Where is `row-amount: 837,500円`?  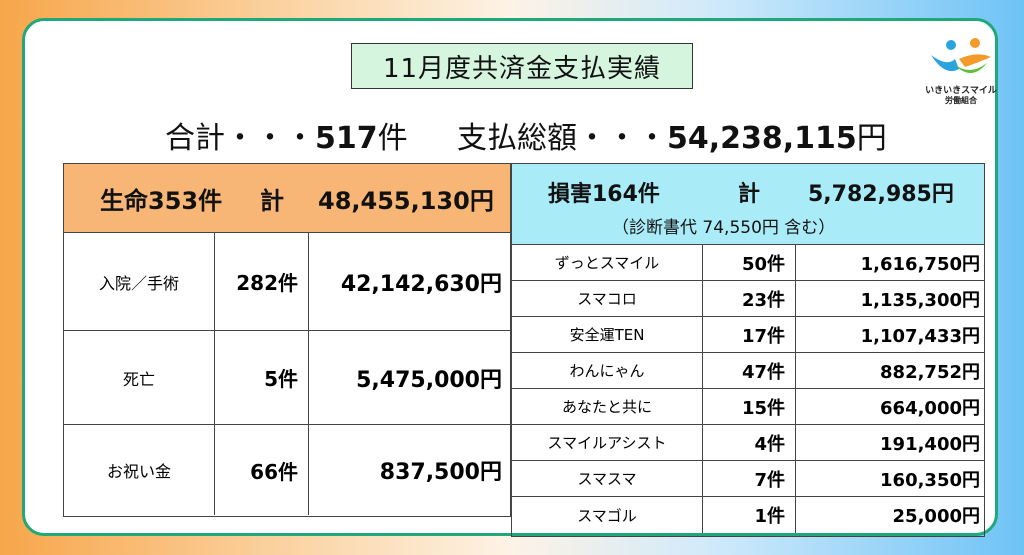
row-amount: 837,500円 is located at coordinates (440, 472).